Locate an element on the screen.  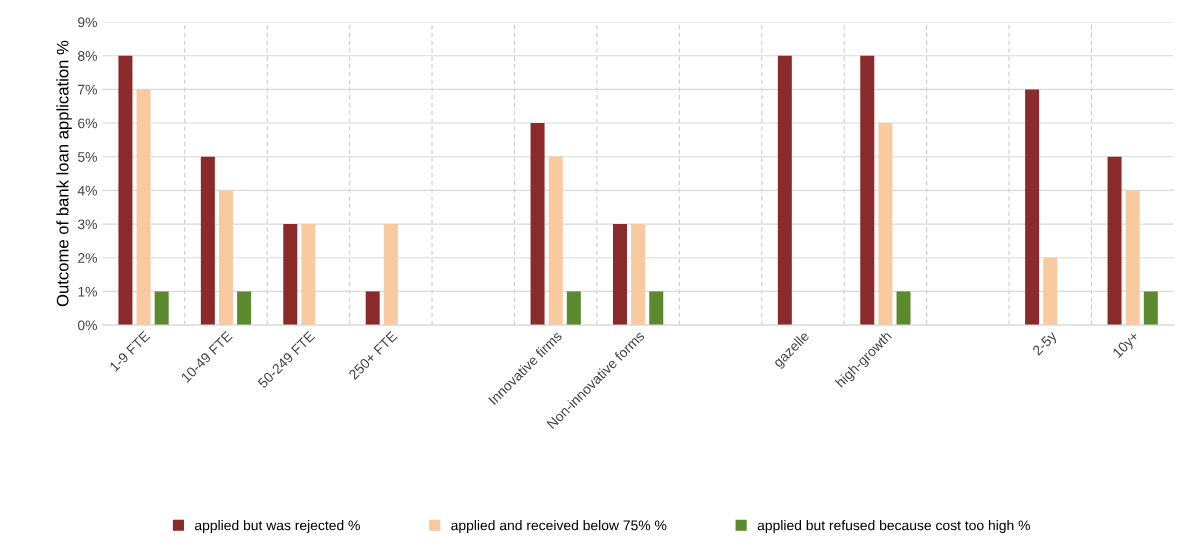
y-tick-label: 6% is located at coordinates (87, 123).